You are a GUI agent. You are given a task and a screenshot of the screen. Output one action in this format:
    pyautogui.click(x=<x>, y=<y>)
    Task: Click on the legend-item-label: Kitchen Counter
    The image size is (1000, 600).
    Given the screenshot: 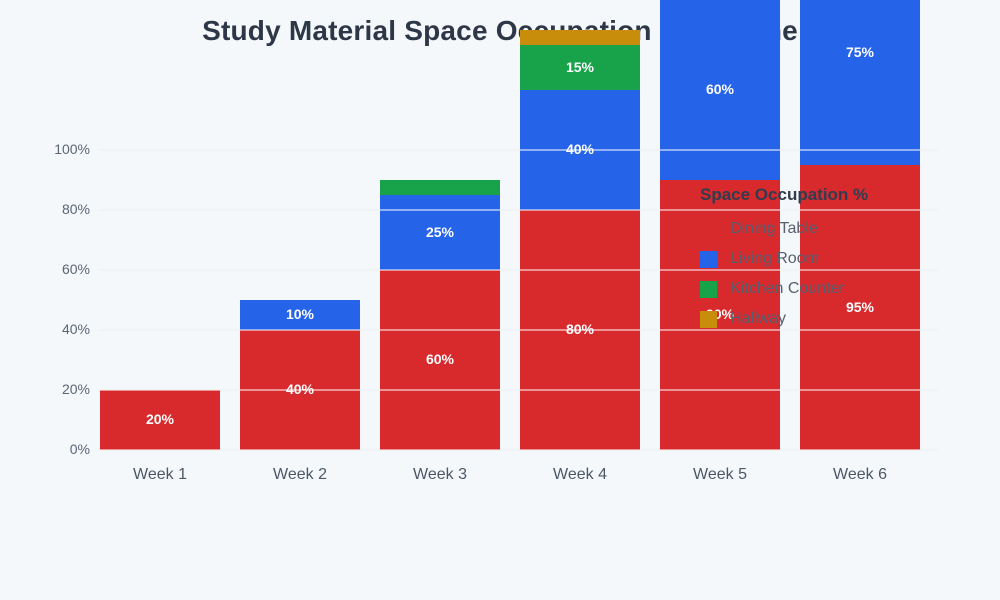 What is the action you would take?
    pyautogui.click(x=787, y=288)
    